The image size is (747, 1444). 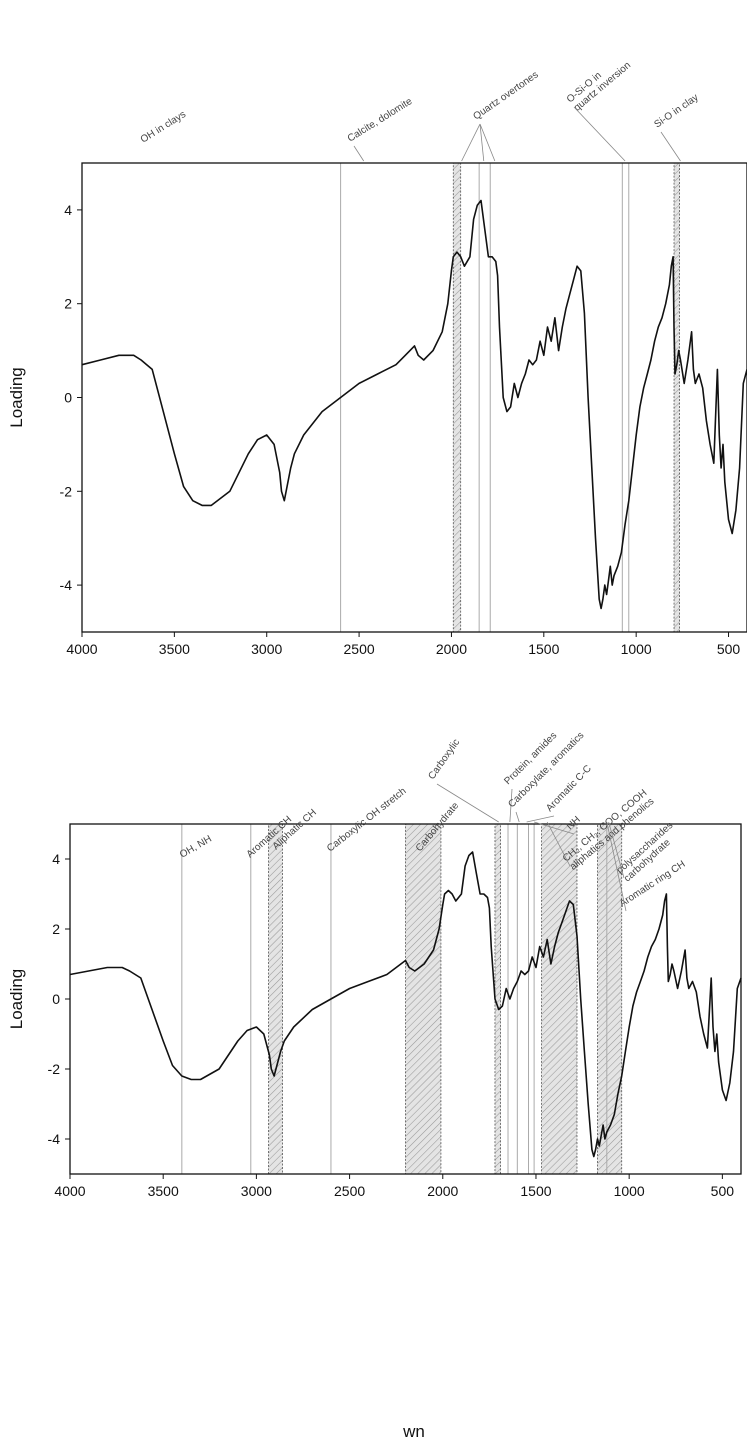 What do you see at coordinates (599, 82) in the screenshot?
I see `annotation-label: O-Si-O inquartz inversion` at bounding box center [599, 82].